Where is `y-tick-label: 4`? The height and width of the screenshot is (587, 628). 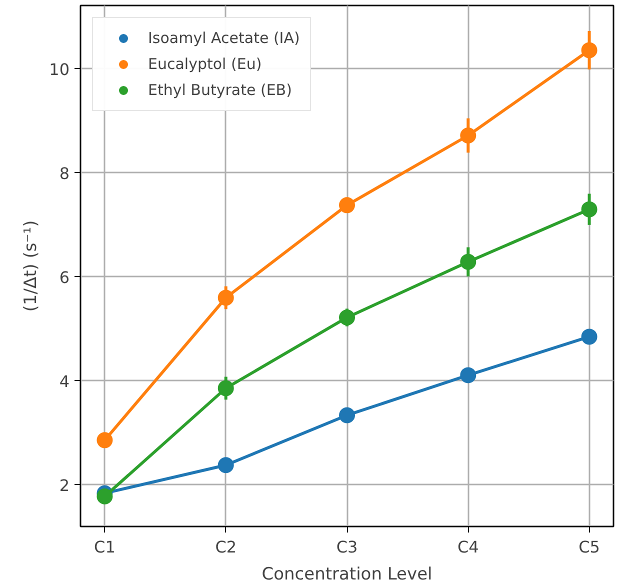 y-tick-label: 4 is located at coordinates (64, 381).